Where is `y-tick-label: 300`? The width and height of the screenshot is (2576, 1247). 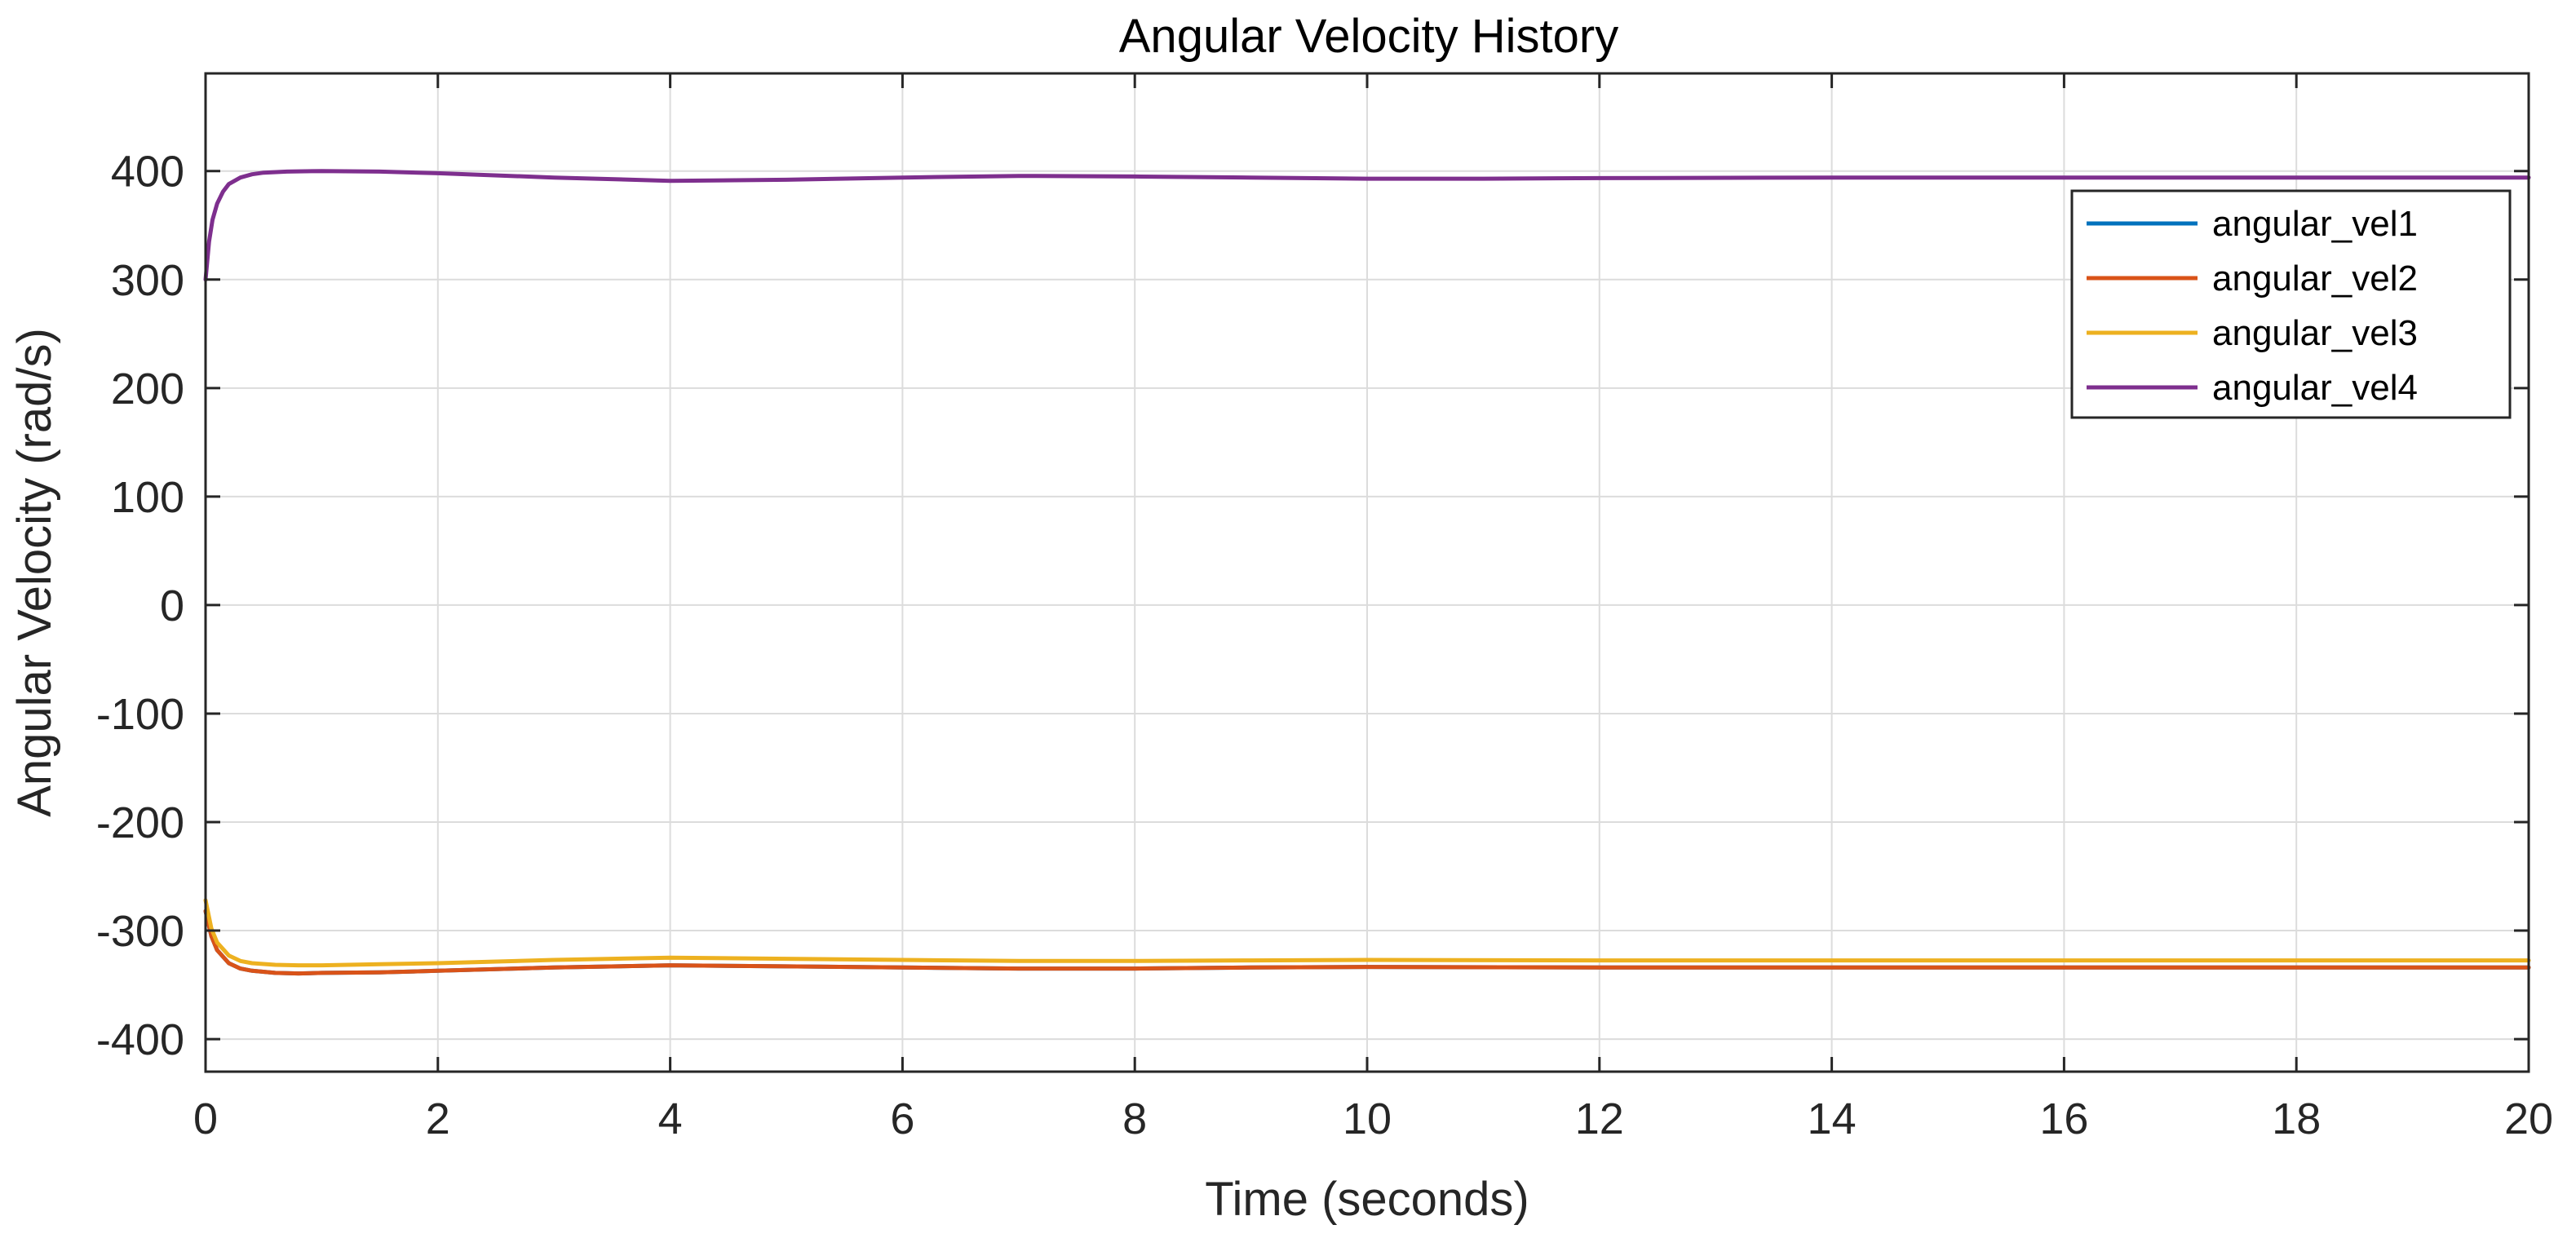
y-tick-label: 300 is located at coordinates (147, 280).